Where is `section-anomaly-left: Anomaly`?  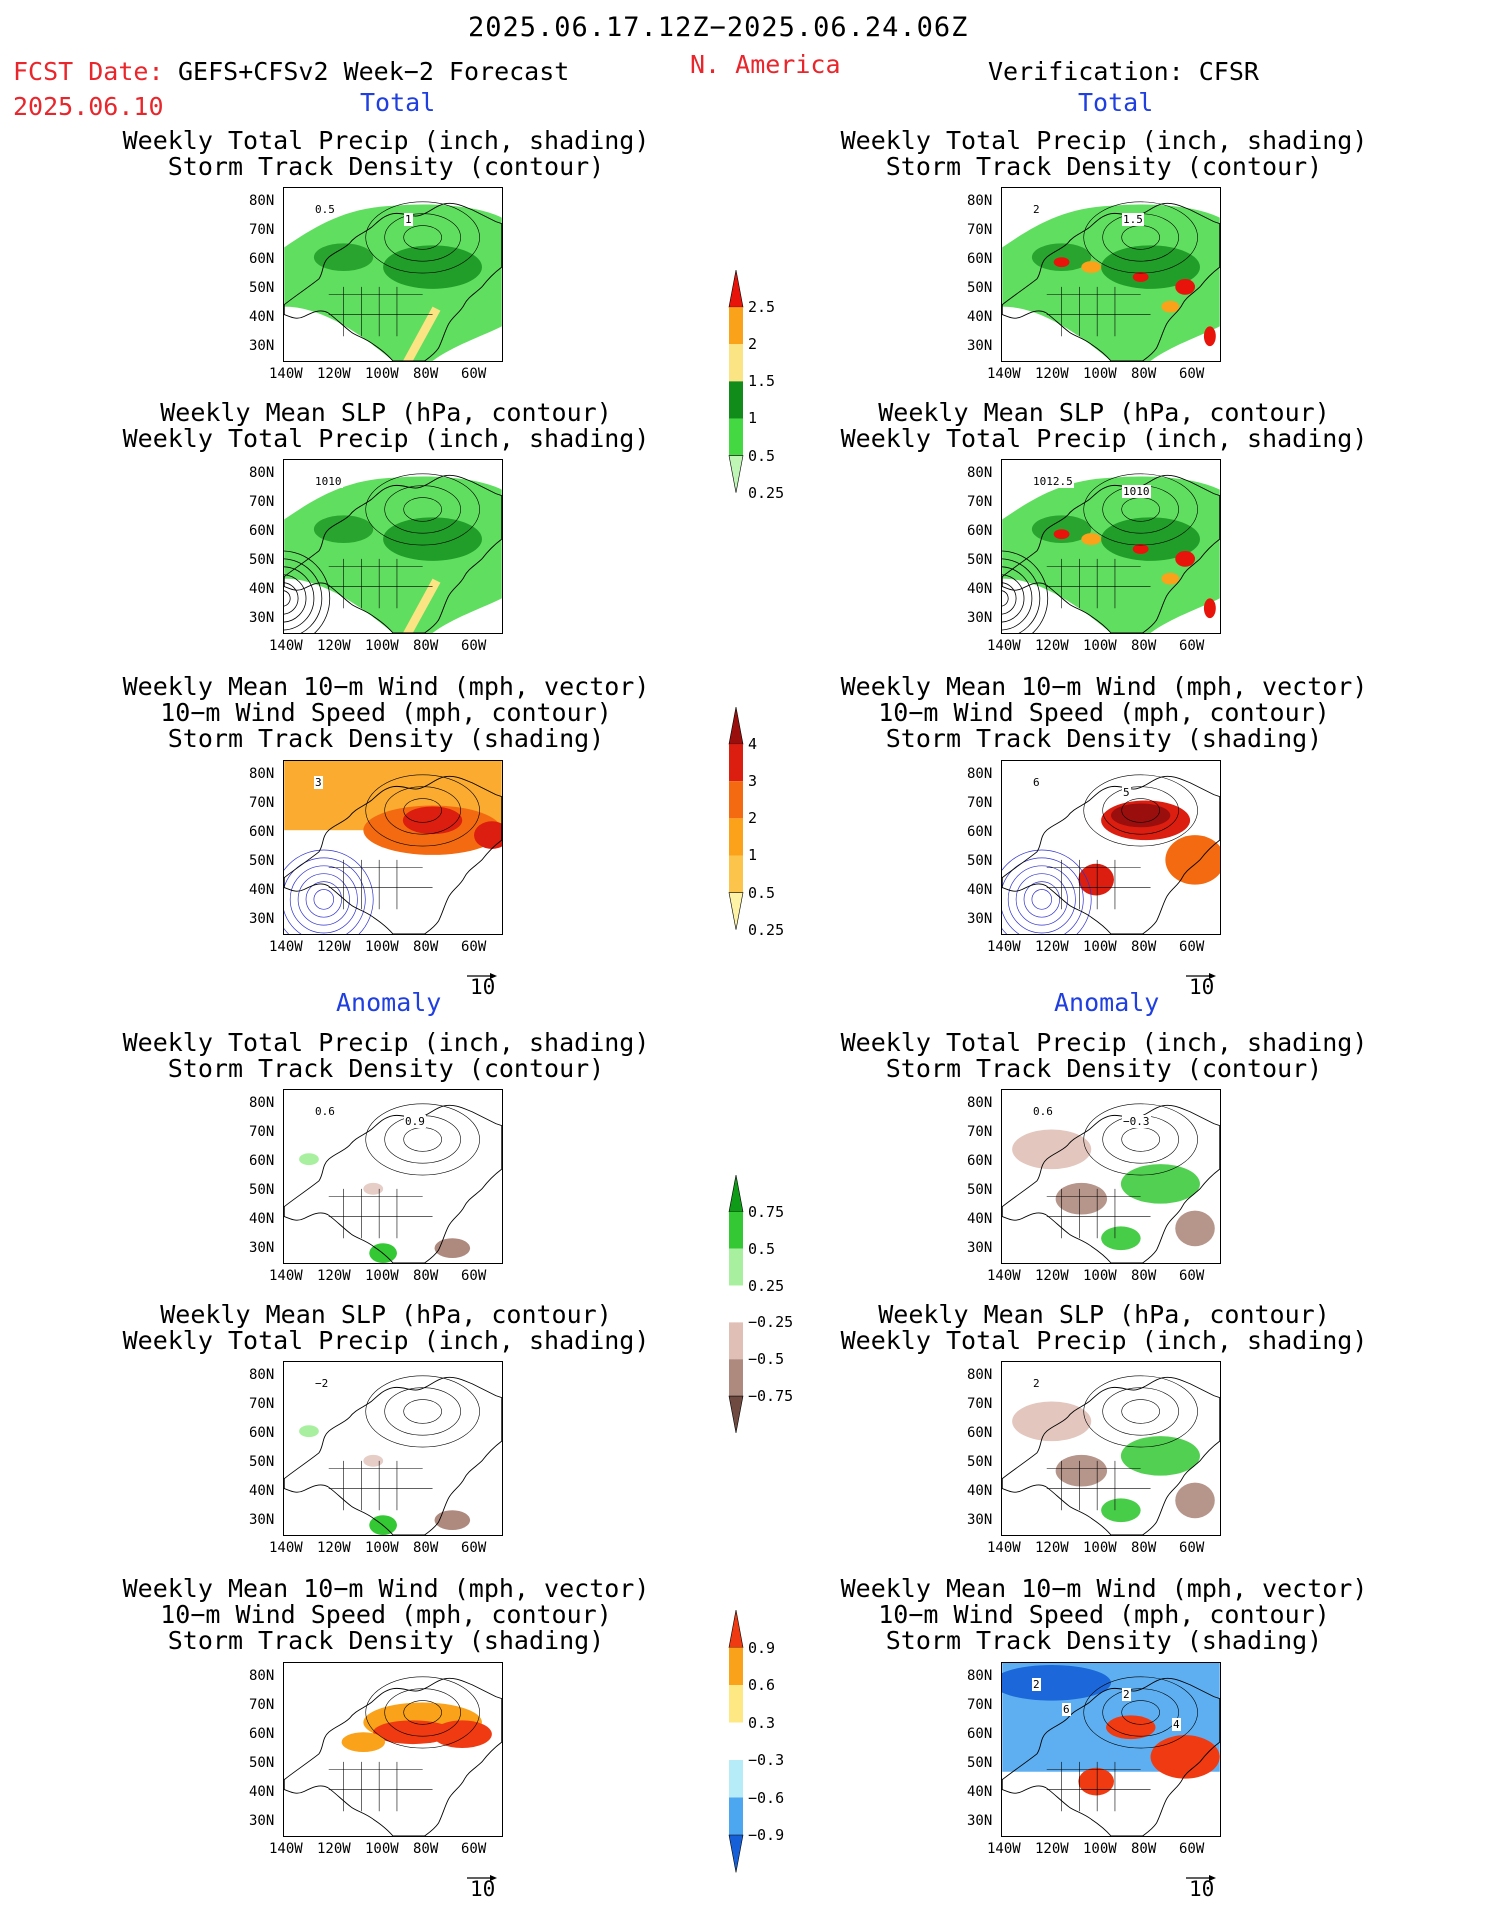 section-anomaly-left: Anomaly is located at coordinates (389, 1002).